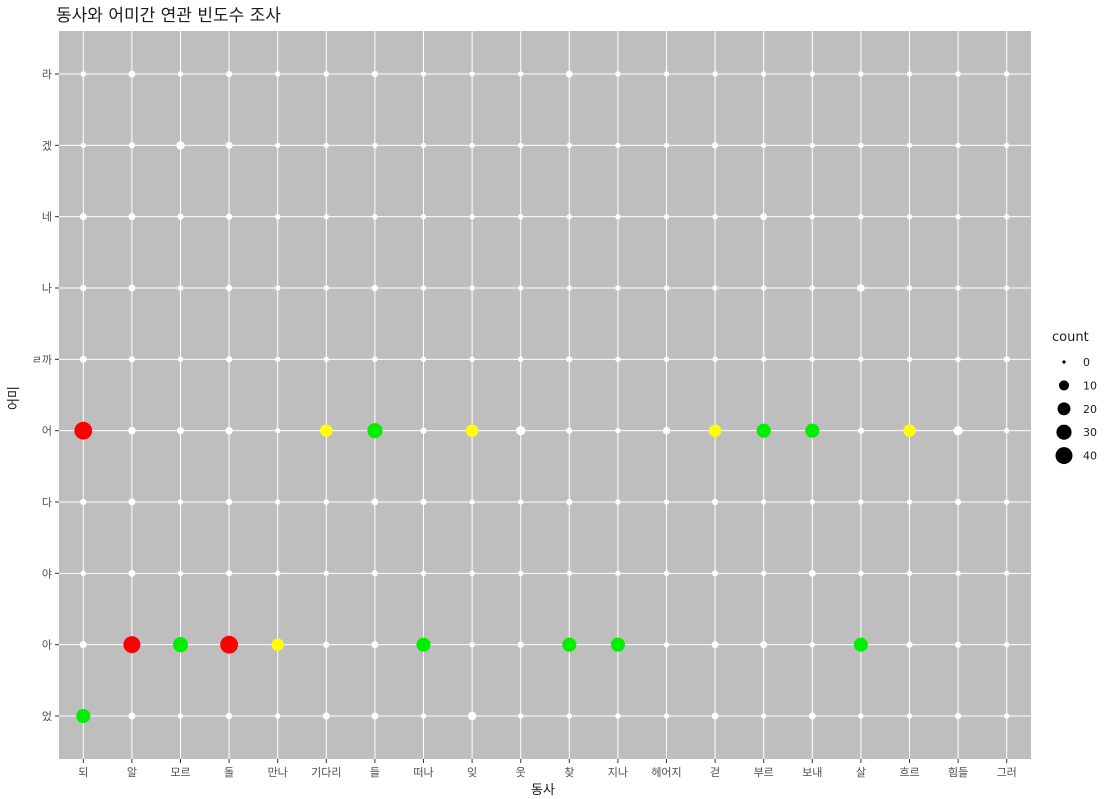  What do you see at coordinates (812, 772) in the screenshot?
I see `x-tick-label: 보내` at bounding box center [812, 772].